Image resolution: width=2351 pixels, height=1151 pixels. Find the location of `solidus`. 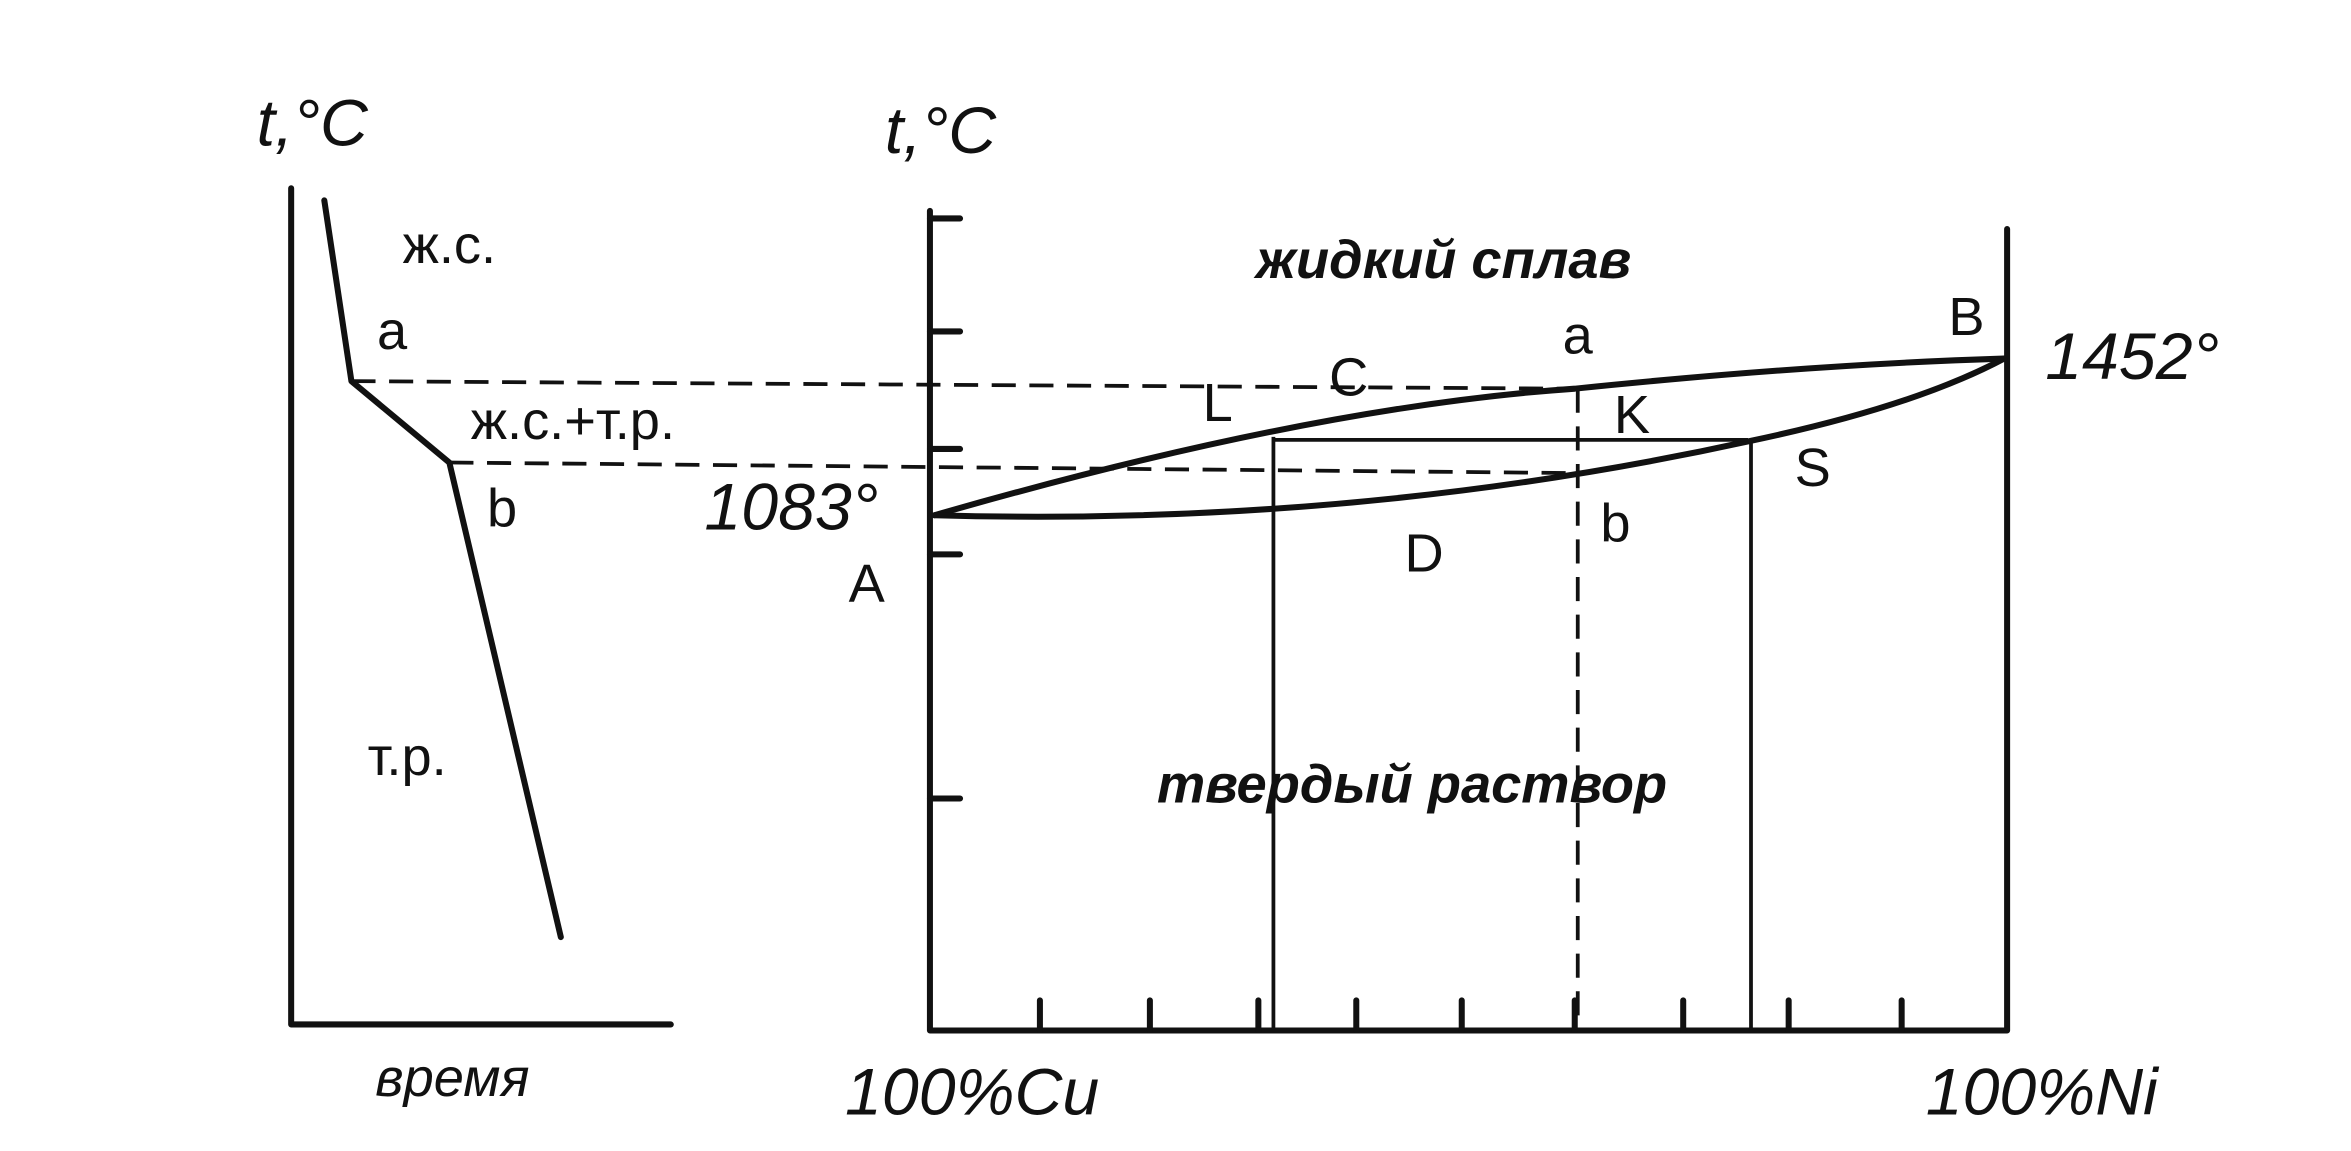

solidus is located at coordinates (1469, 437).